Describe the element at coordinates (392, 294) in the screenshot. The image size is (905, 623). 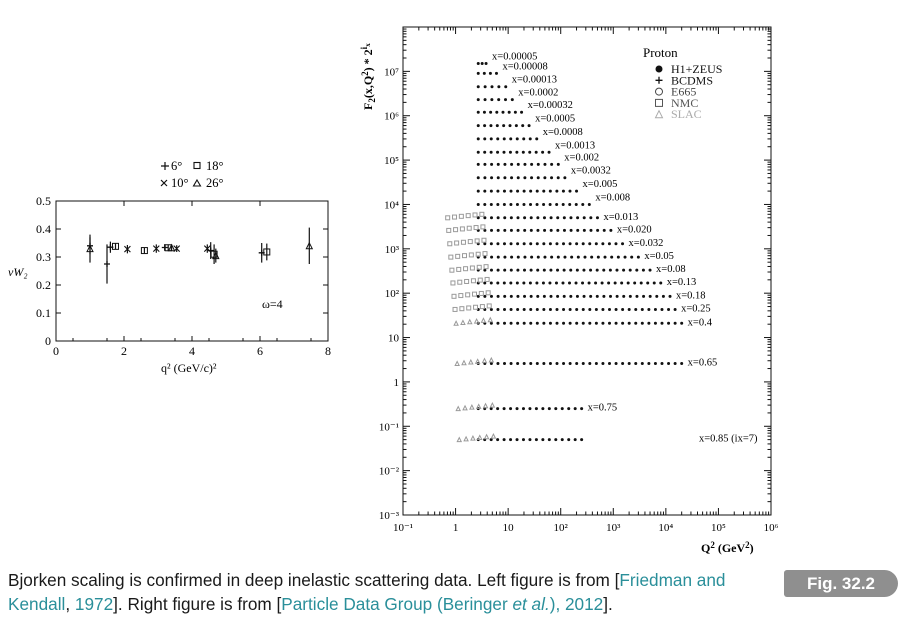
I see `y-tick-label: 10²` at that location.